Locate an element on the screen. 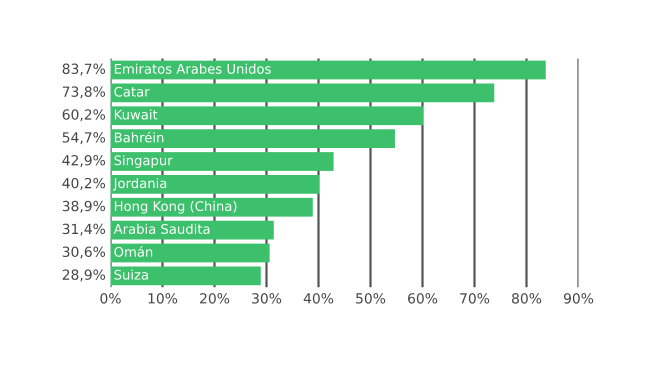 This screenshot has height=366, width=650. x-tick-label: 90% is located at coordinates (579, 298).